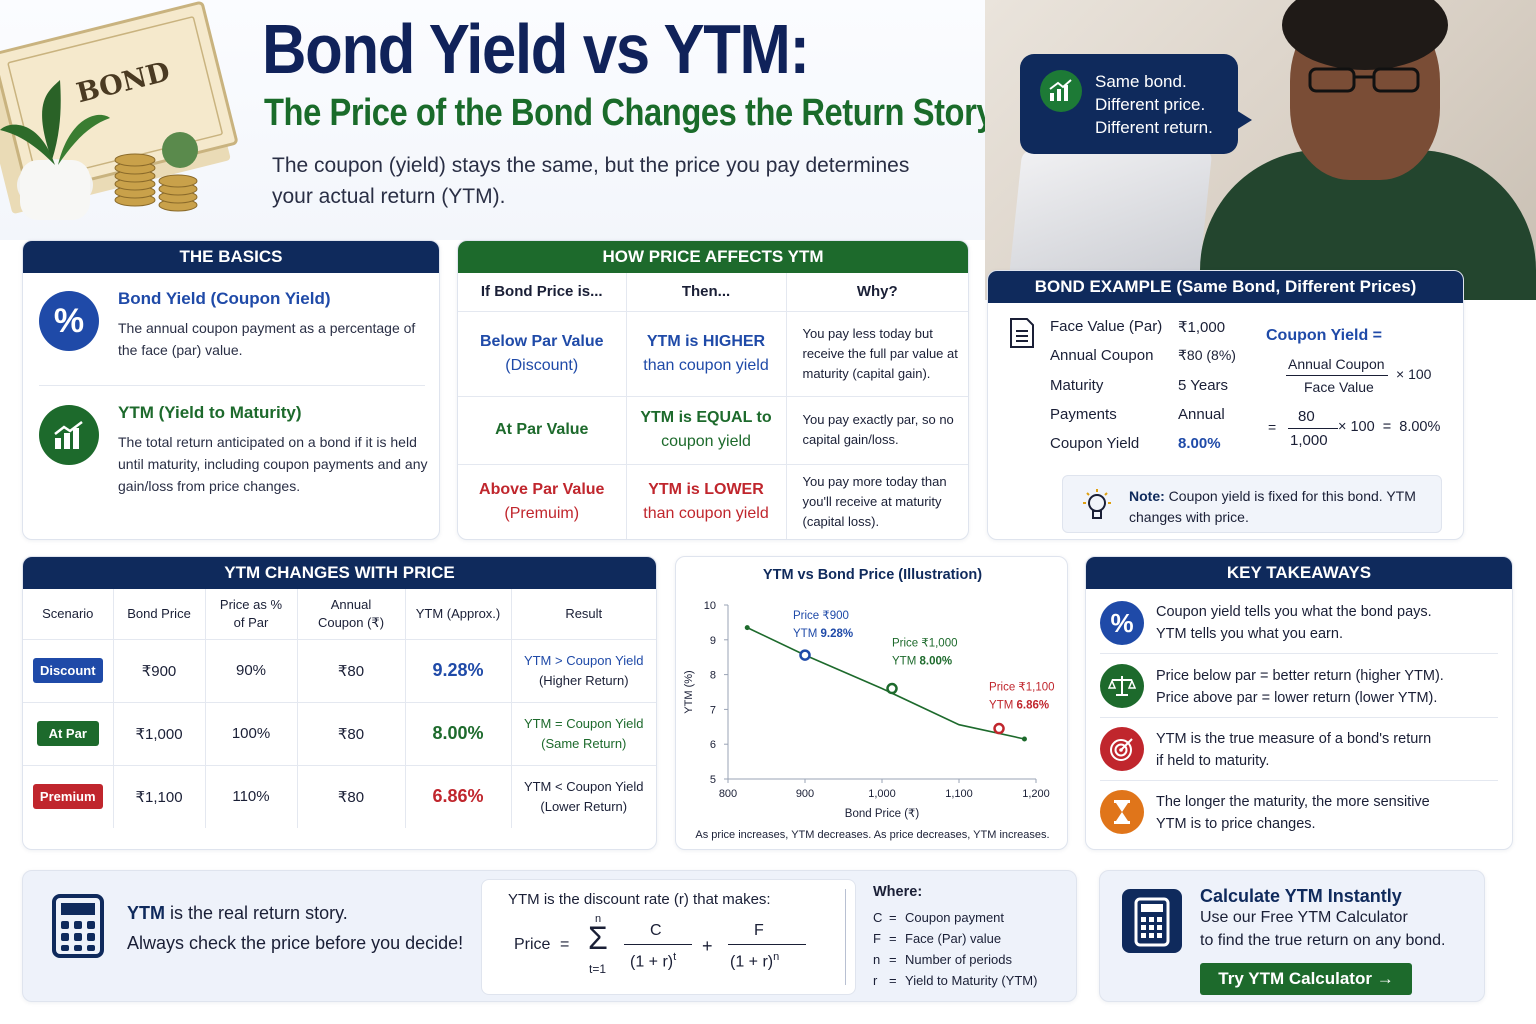 This screenshot has width=1536, height=1024. I want to click on y-tick-label: 8, so click(713, 676).